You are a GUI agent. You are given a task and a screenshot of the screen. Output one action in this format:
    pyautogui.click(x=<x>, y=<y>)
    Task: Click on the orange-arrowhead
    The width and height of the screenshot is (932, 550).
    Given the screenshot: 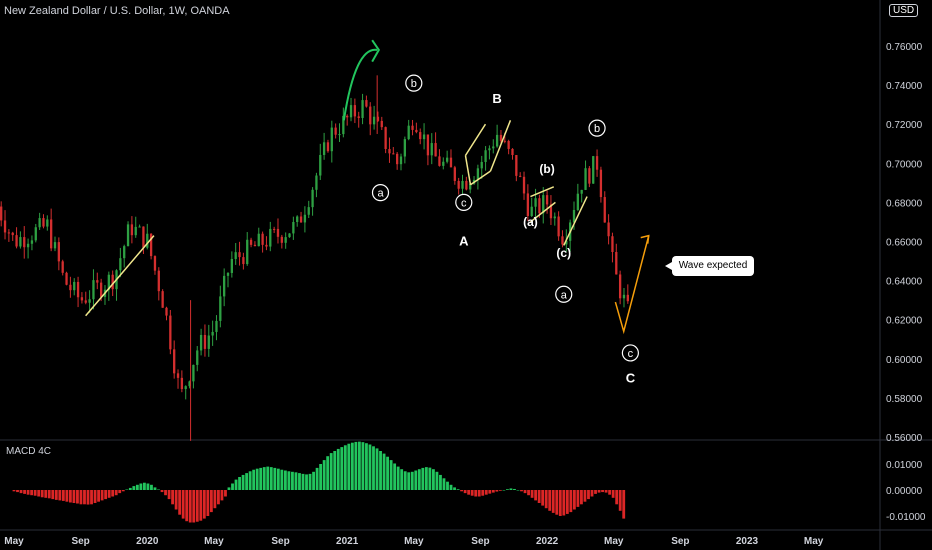 What is the action you would take?
    pyautogui.click(x=645, y=239)
    